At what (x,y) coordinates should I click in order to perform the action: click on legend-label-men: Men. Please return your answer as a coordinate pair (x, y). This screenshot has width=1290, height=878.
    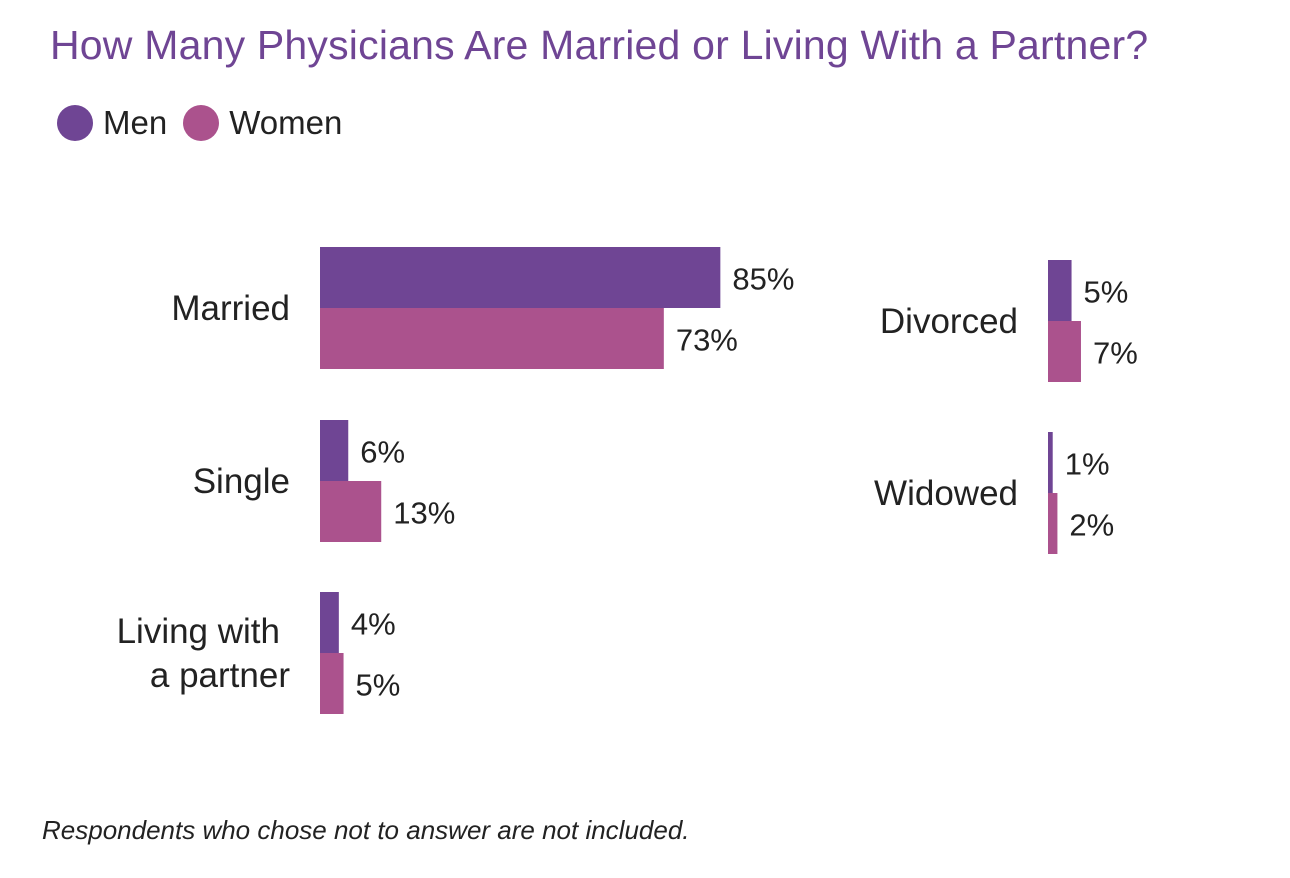
    Looking at the image, I should click on (135, 122).